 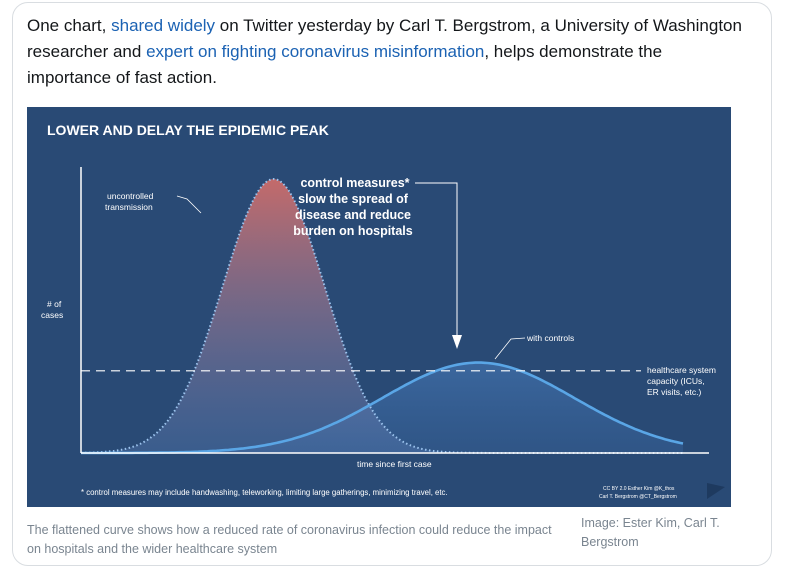 I want to click on cc-badge-shape, so click(x=716, y=491).